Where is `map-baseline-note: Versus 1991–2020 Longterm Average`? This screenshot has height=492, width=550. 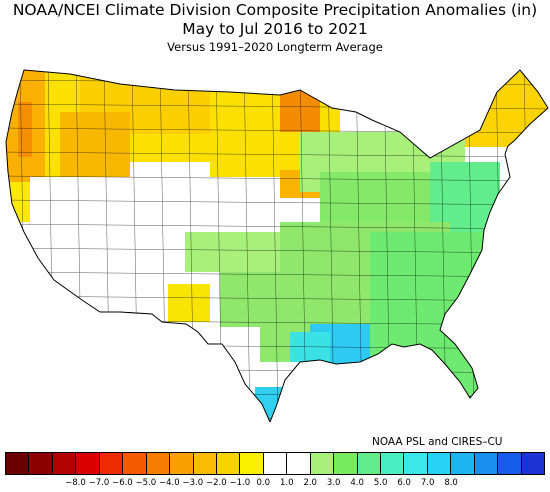
map-baseline-note: Versus 1991–2020 Longterm Average is located at coordinates (275, 47).